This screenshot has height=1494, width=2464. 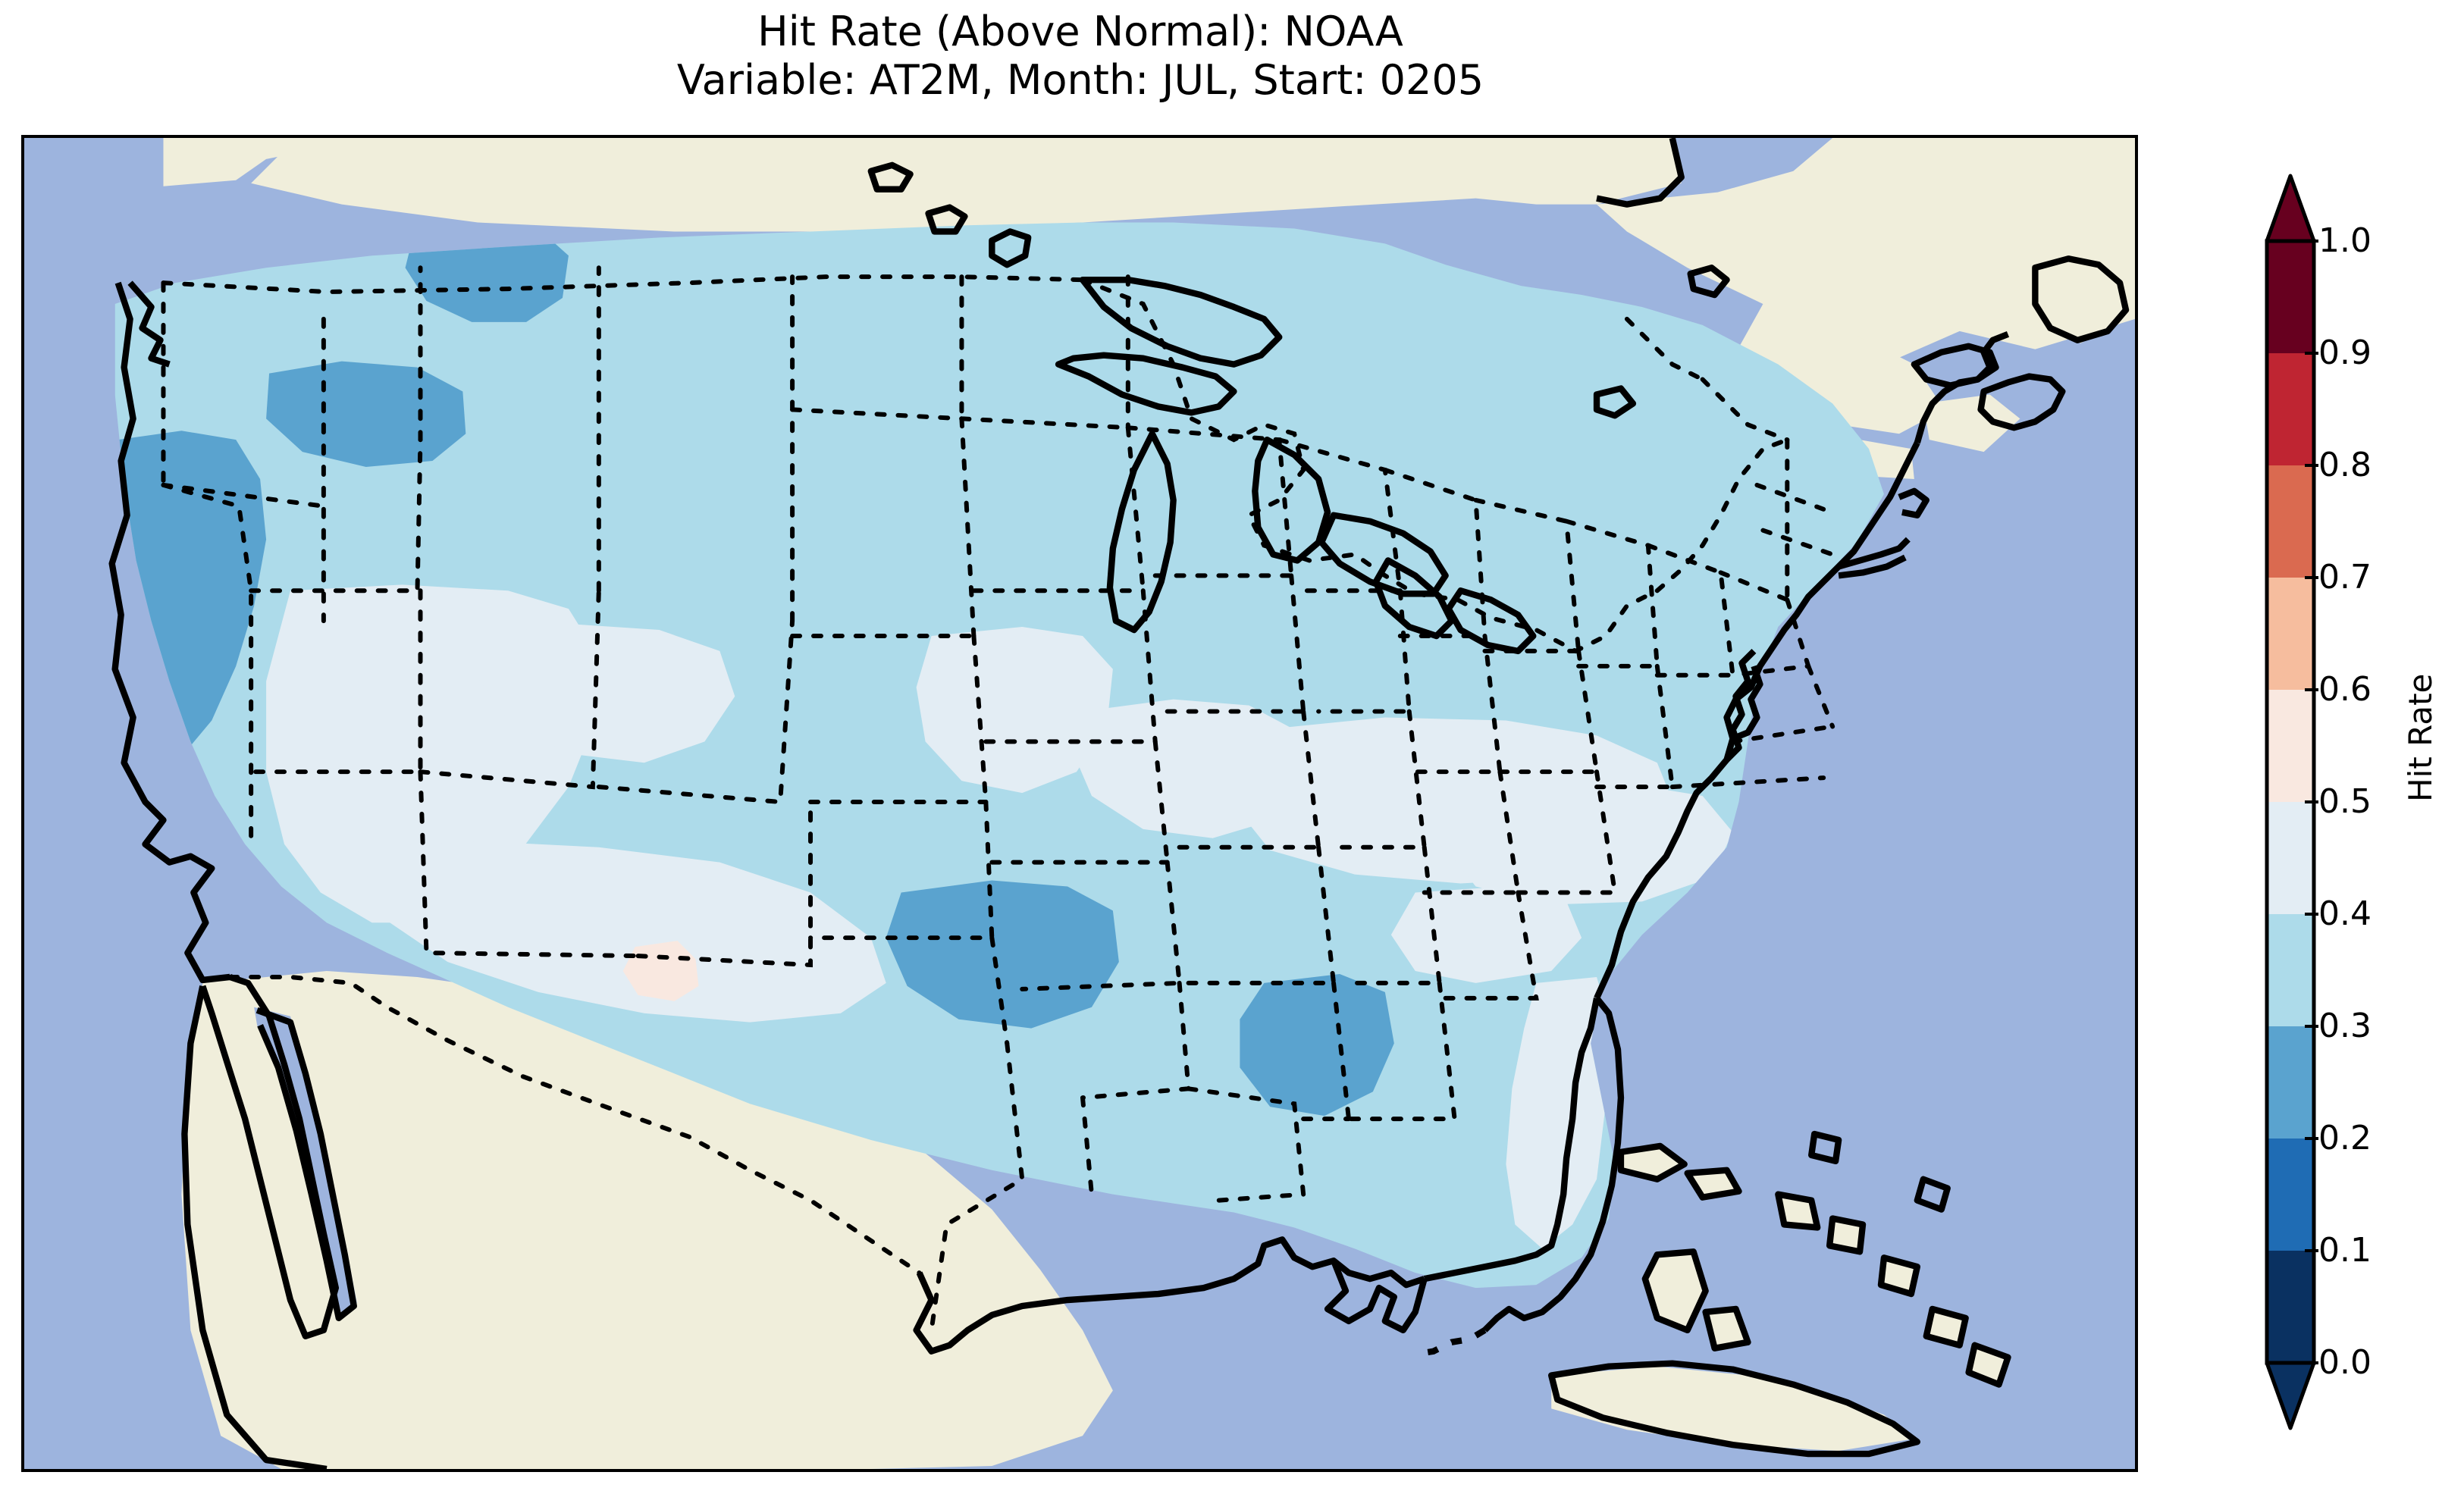 I want to click on colorbar-tick-label-0.8: 0.8, so click(x=2345, y=465).